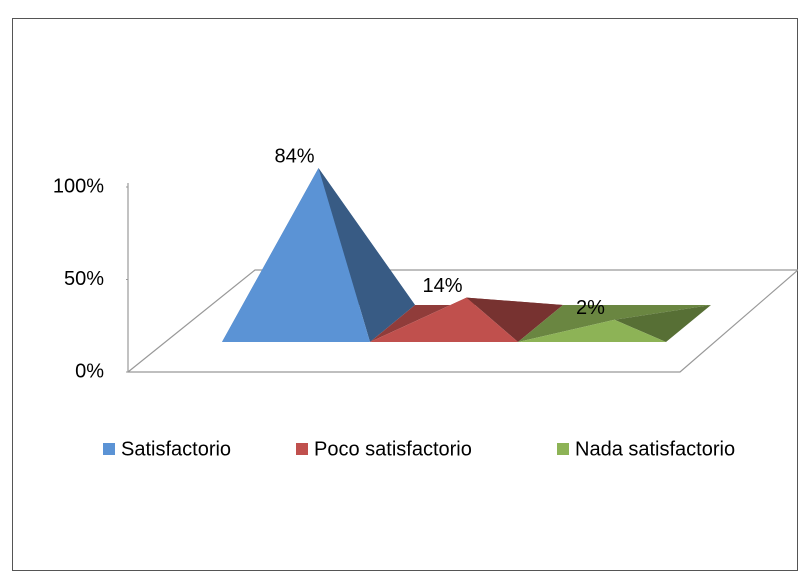  I want to click on legend-label: Nada satisfactorio, so click(655, 449).